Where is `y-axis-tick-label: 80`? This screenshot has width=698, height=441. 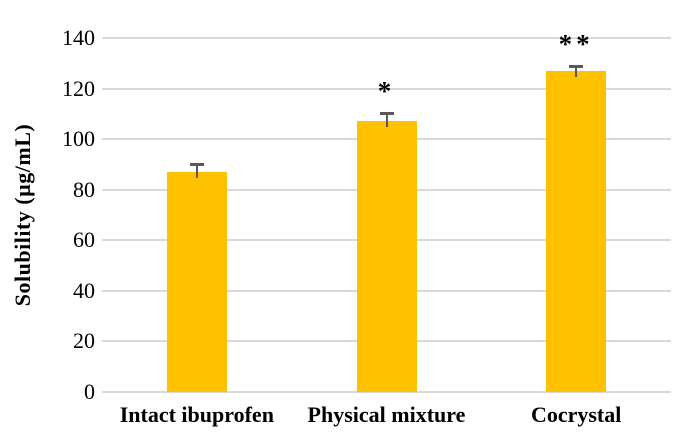
y-axis-tick-label: 80 is located at coordinates (84, 189).